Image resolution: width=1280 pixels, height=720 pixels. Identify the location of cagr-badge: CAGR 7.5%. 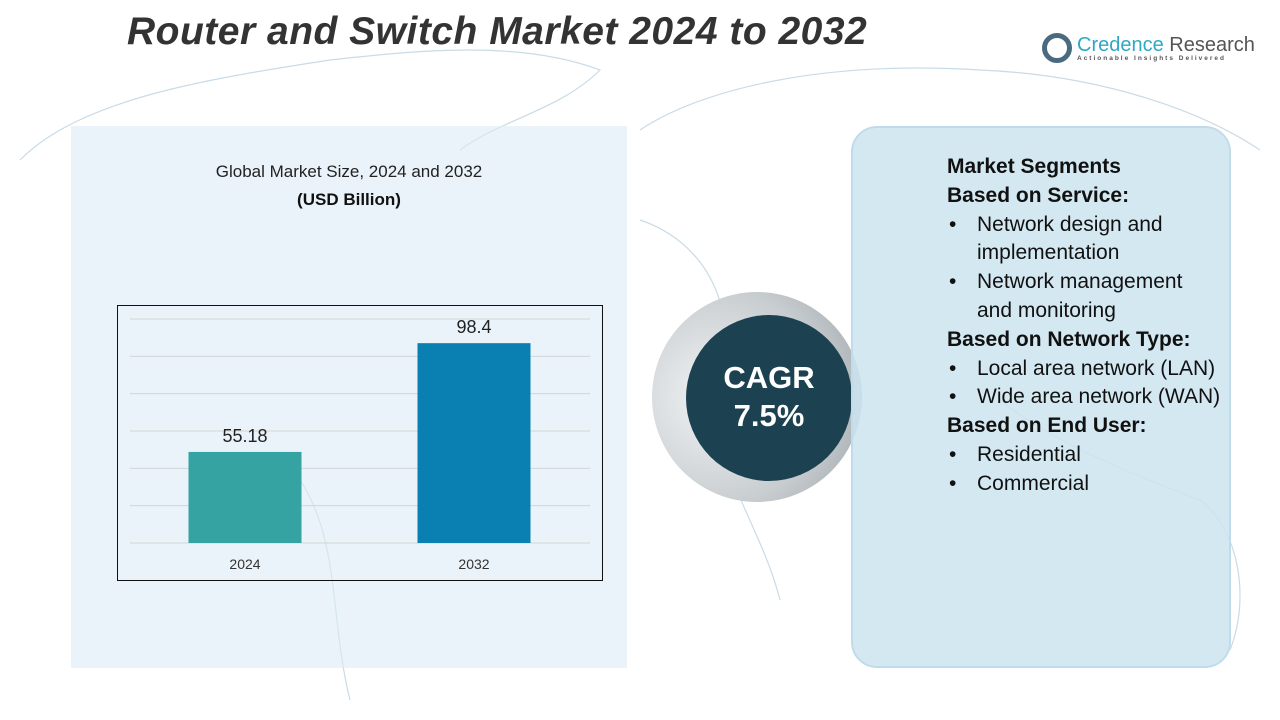
(769, 398).